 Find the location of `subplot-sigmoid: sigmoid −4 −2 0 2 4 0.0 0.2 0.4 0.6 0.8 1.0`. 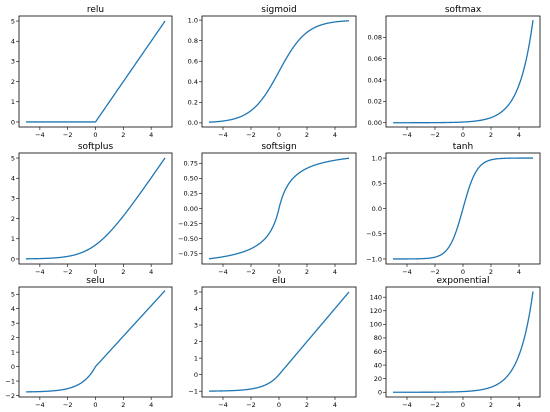

subplot-sigmoid: sigmoid −4 −2 0 2 4 0.0 0.2 0.4 0.6 0.8 1.0 is located at coordinates (272, 72).